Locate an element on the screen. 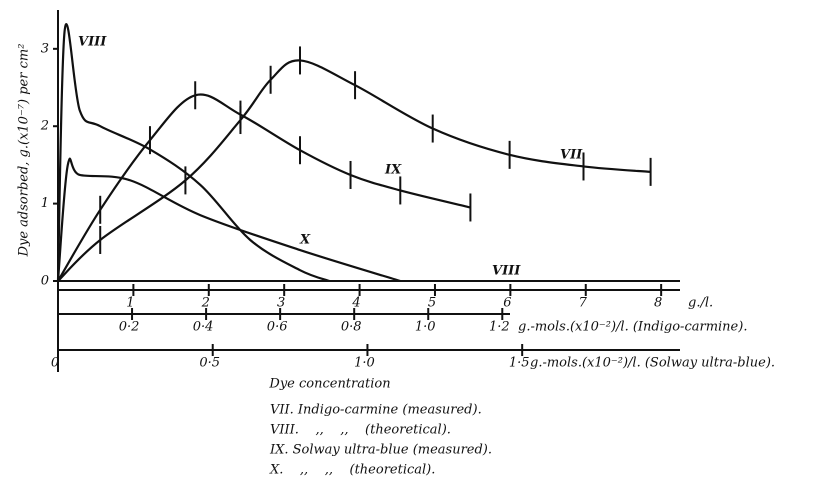 The width and height of the screenshot is (838, 496). curve-label: IX is located at coordinates (393, 170).